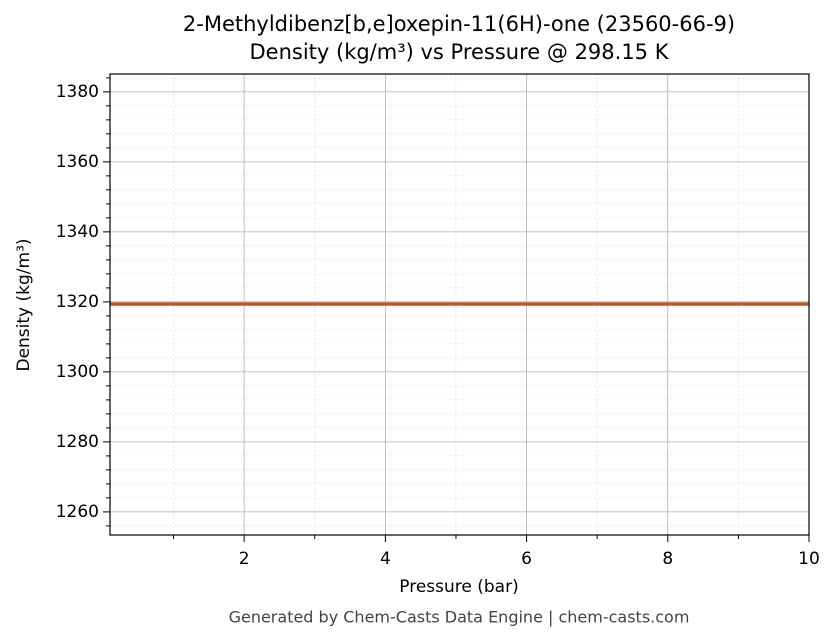 The width and height of the screenshot is (836, 644). I want to click on x-tick-label: 10, so click(809, 559).